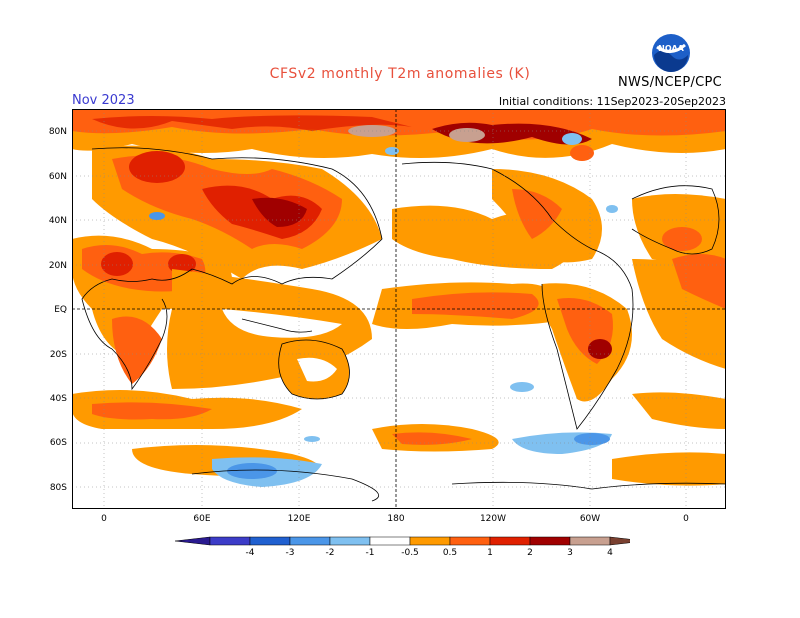 This screenshot has height=618, width=800. What do you see at coordinates (590, 519) in the screenshot?
I see `lon-label: 60W` at bounding box center [590, 519].